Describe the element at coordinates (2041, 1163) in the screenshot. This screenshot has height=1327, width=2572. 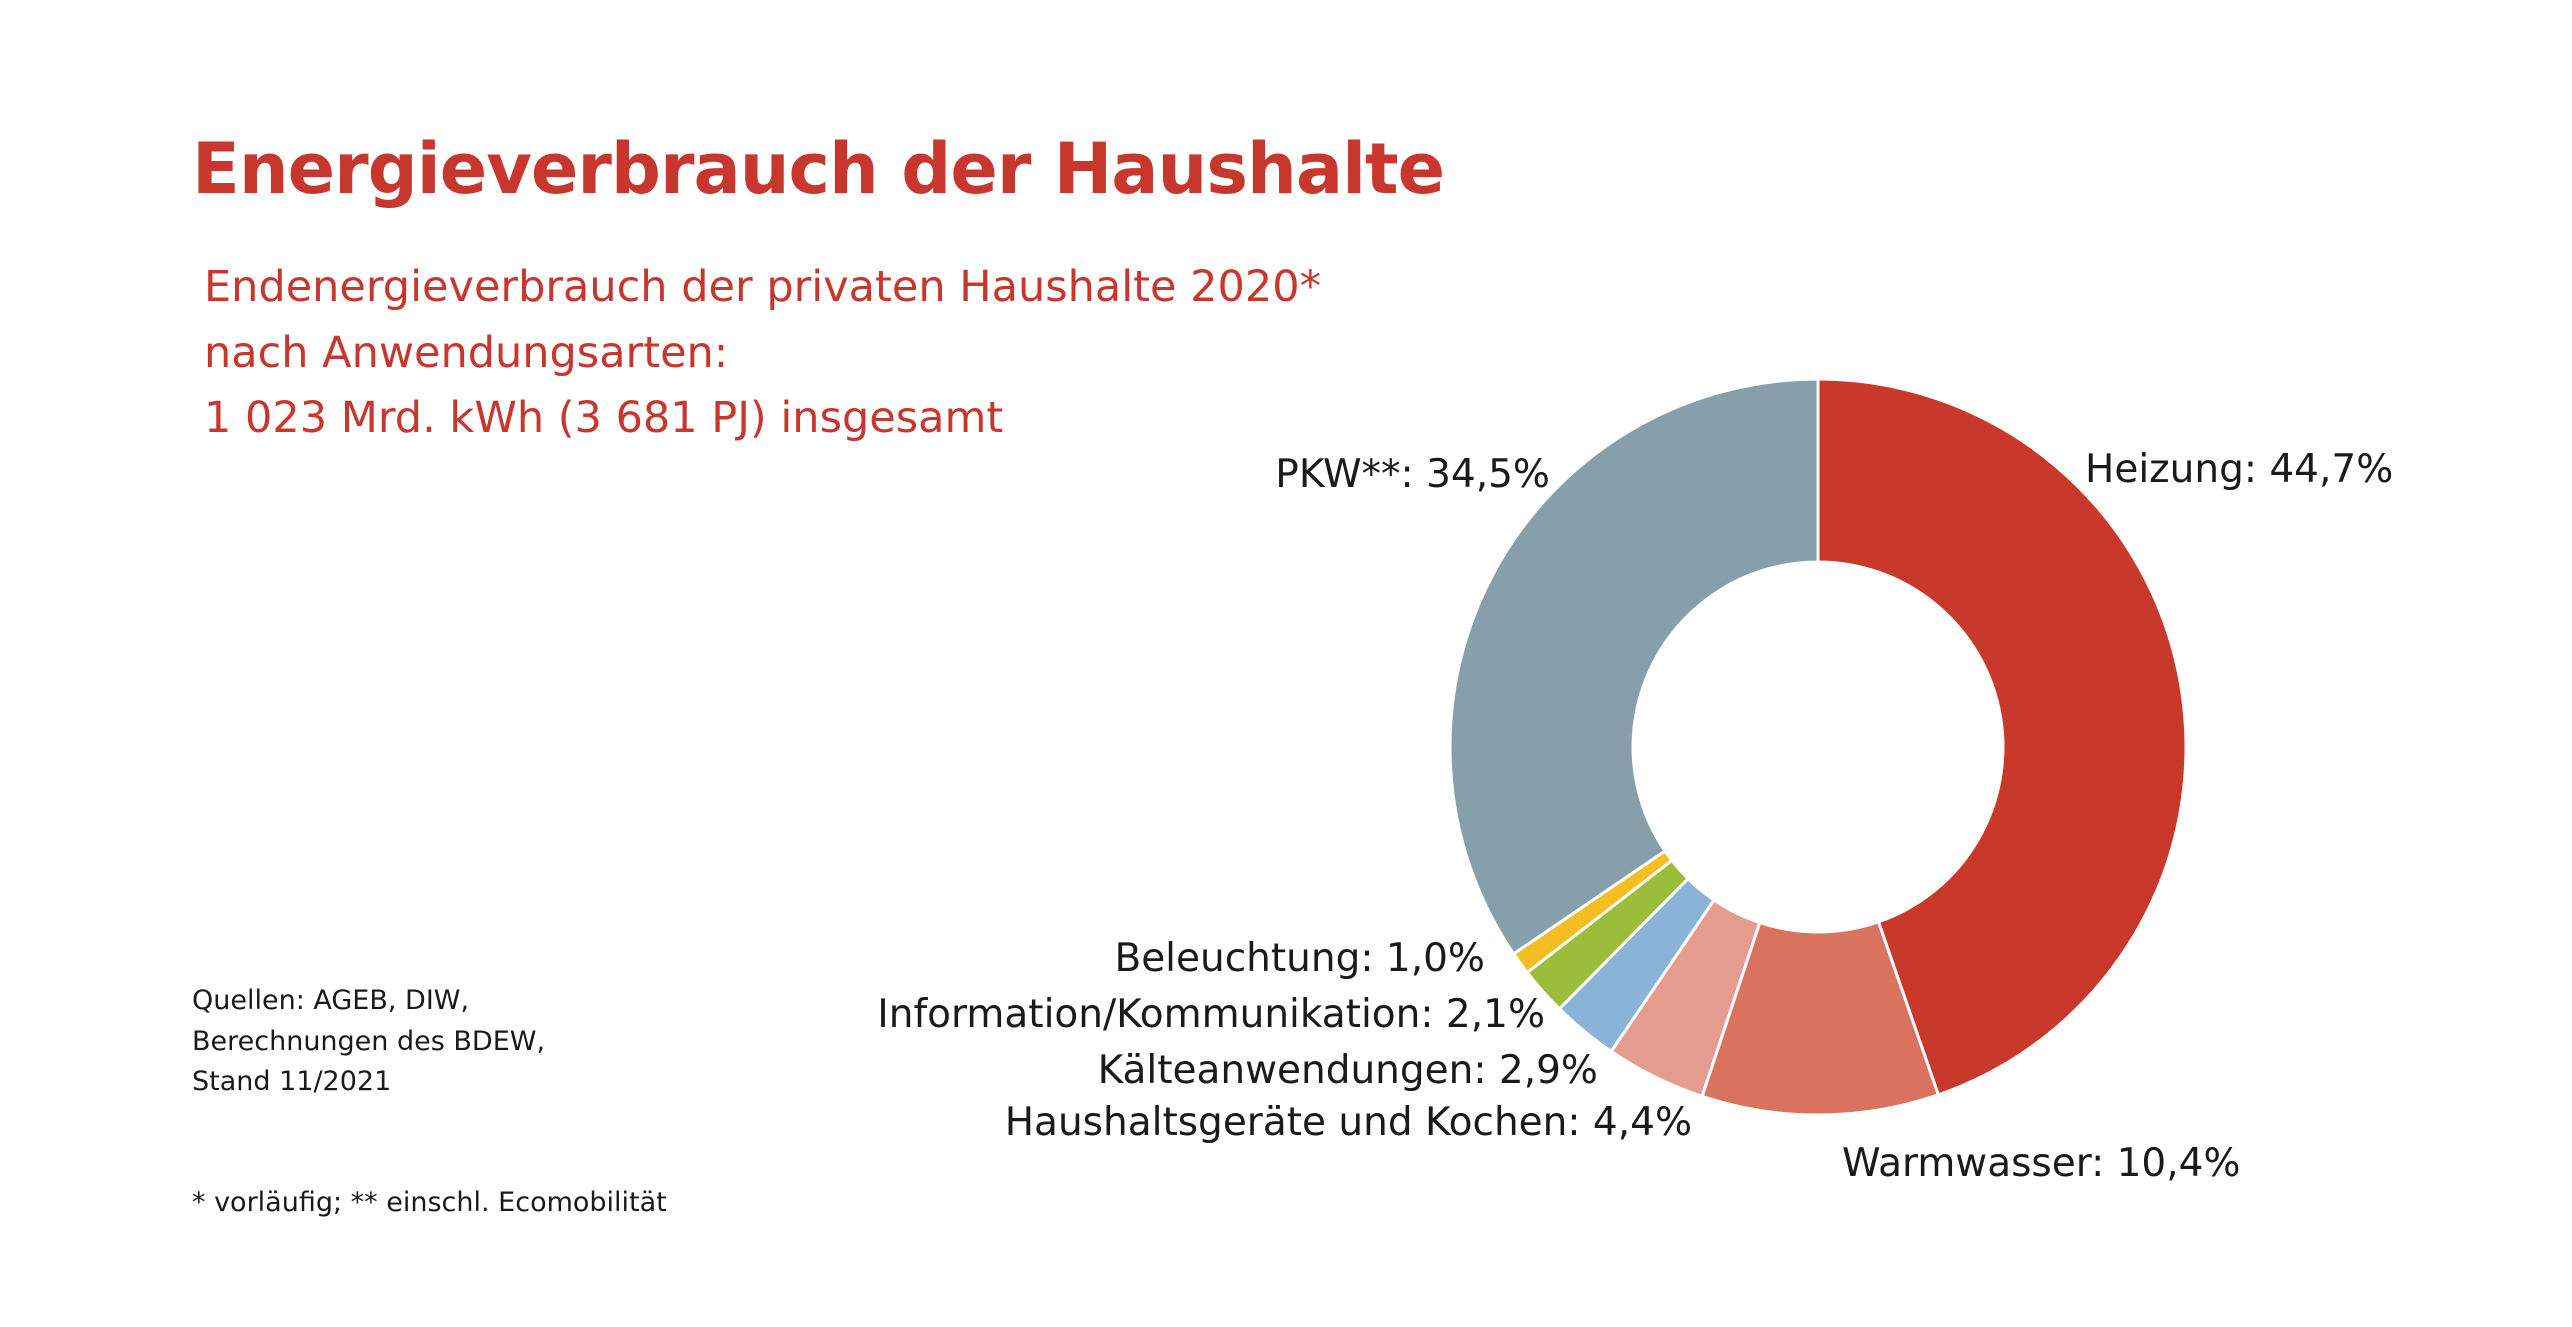
I see `label-warmwasser: Warmwasser: 10,4%` at that location.